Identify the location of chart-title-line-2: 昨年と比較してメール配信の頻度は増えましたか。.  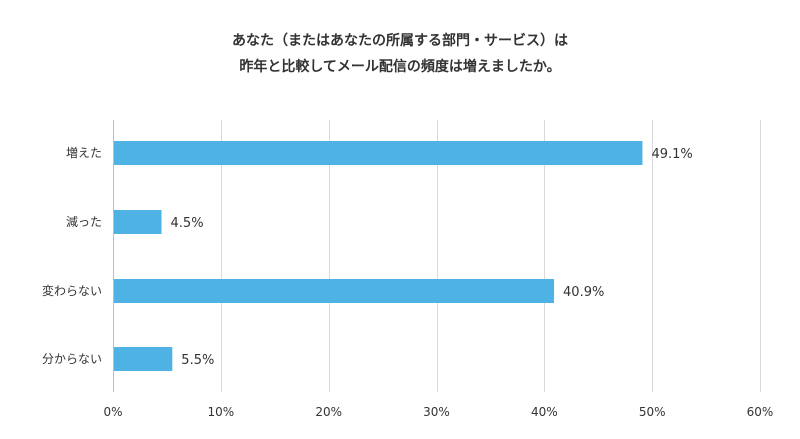
(400, 67).